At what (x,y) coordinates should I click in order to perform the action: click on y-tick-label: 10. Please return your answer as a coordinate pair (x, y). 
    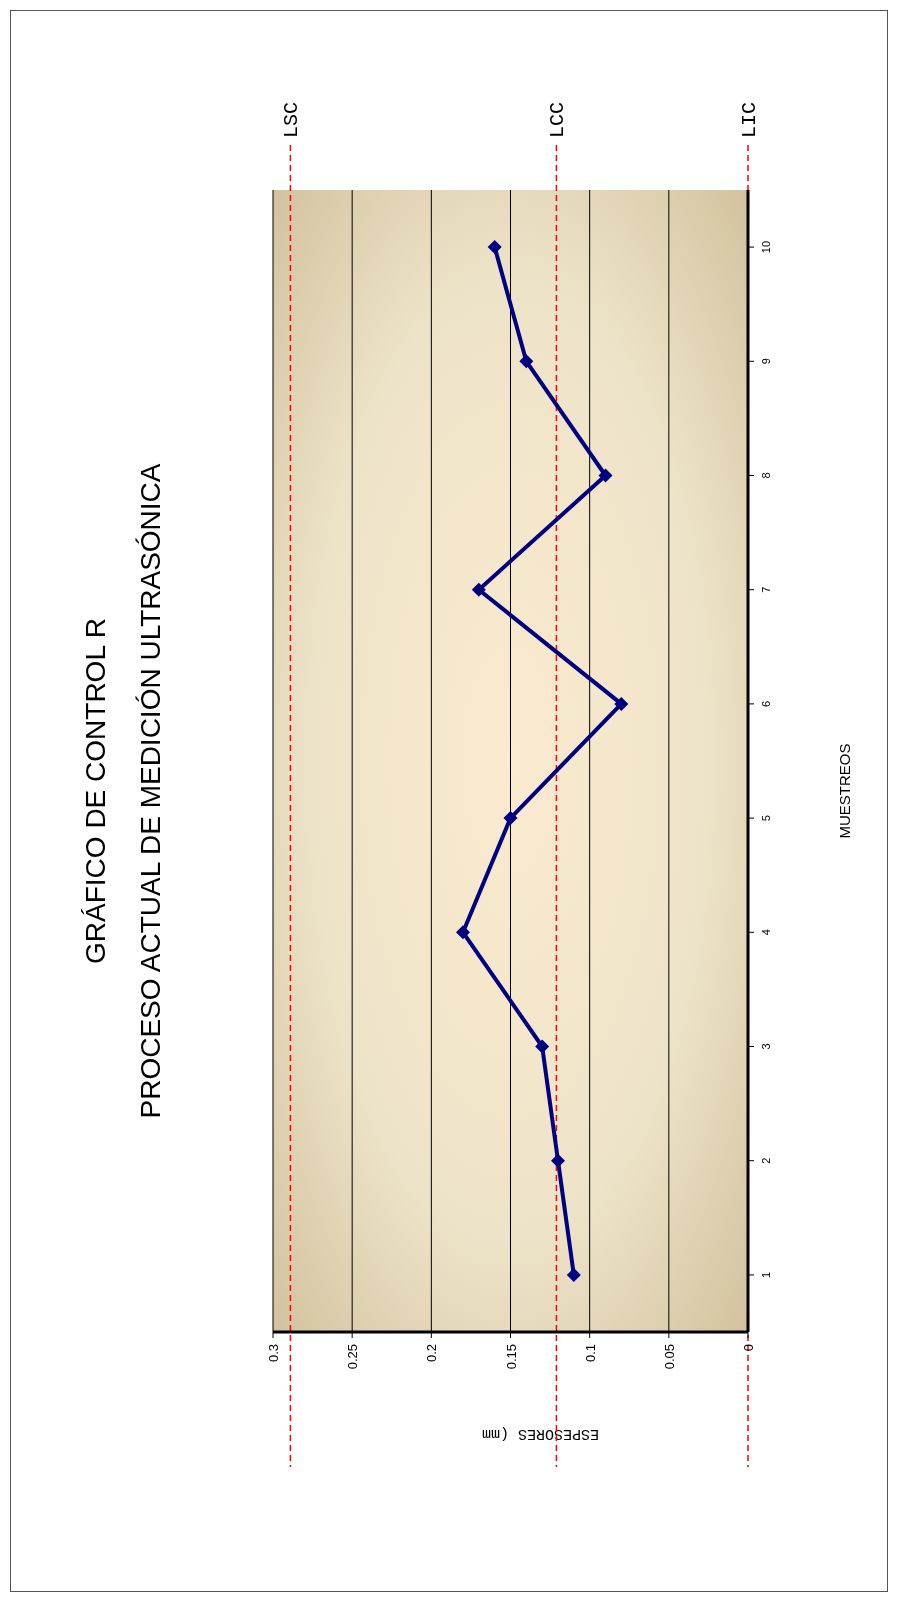
    Looking at the image, I should click on (766, 247).